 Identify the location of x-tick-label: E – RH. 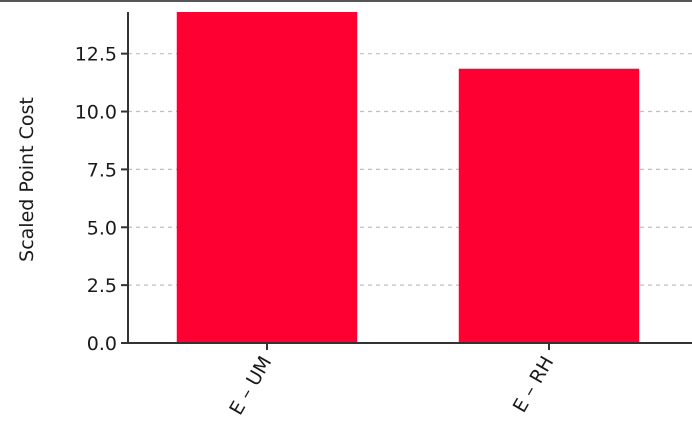
(534, 385).